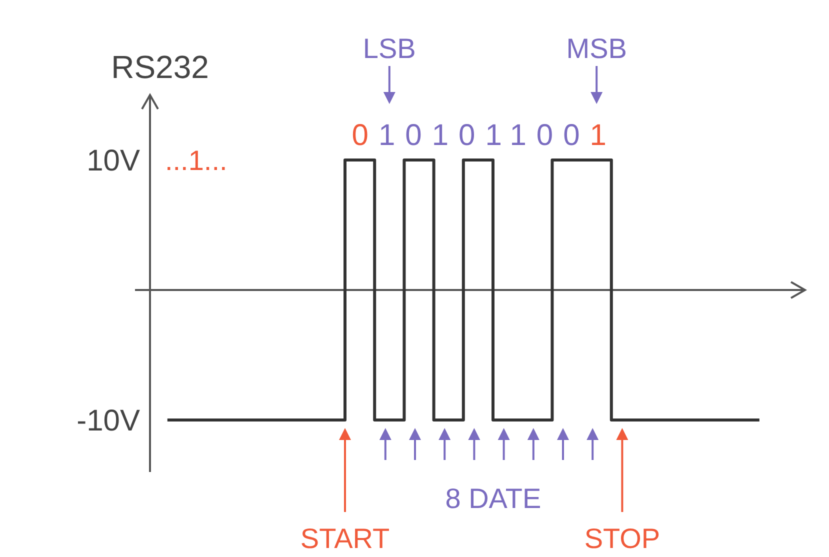 The width and height of the screenshot is (829, 557). I want to click on text: MSB, so click(596, 48).